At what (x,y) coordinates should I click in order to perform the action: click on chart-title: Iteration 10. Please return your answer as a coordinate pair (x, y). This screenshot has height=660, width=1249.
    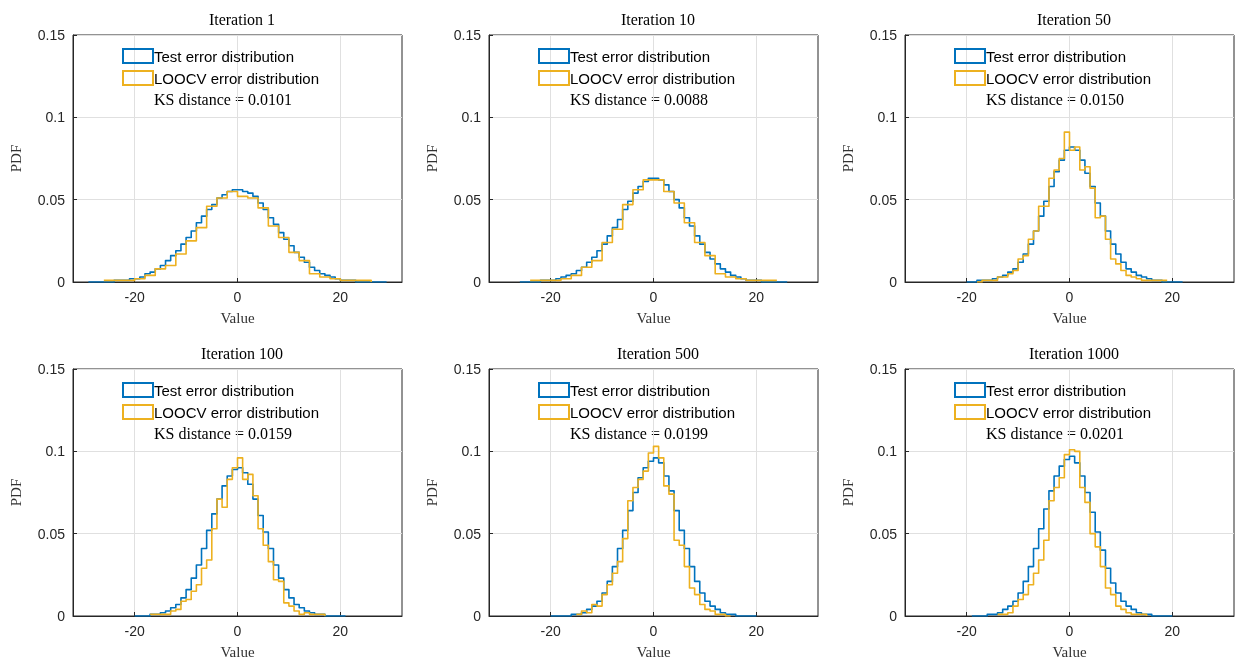
    Looking at the image, I should click on (658, 19).